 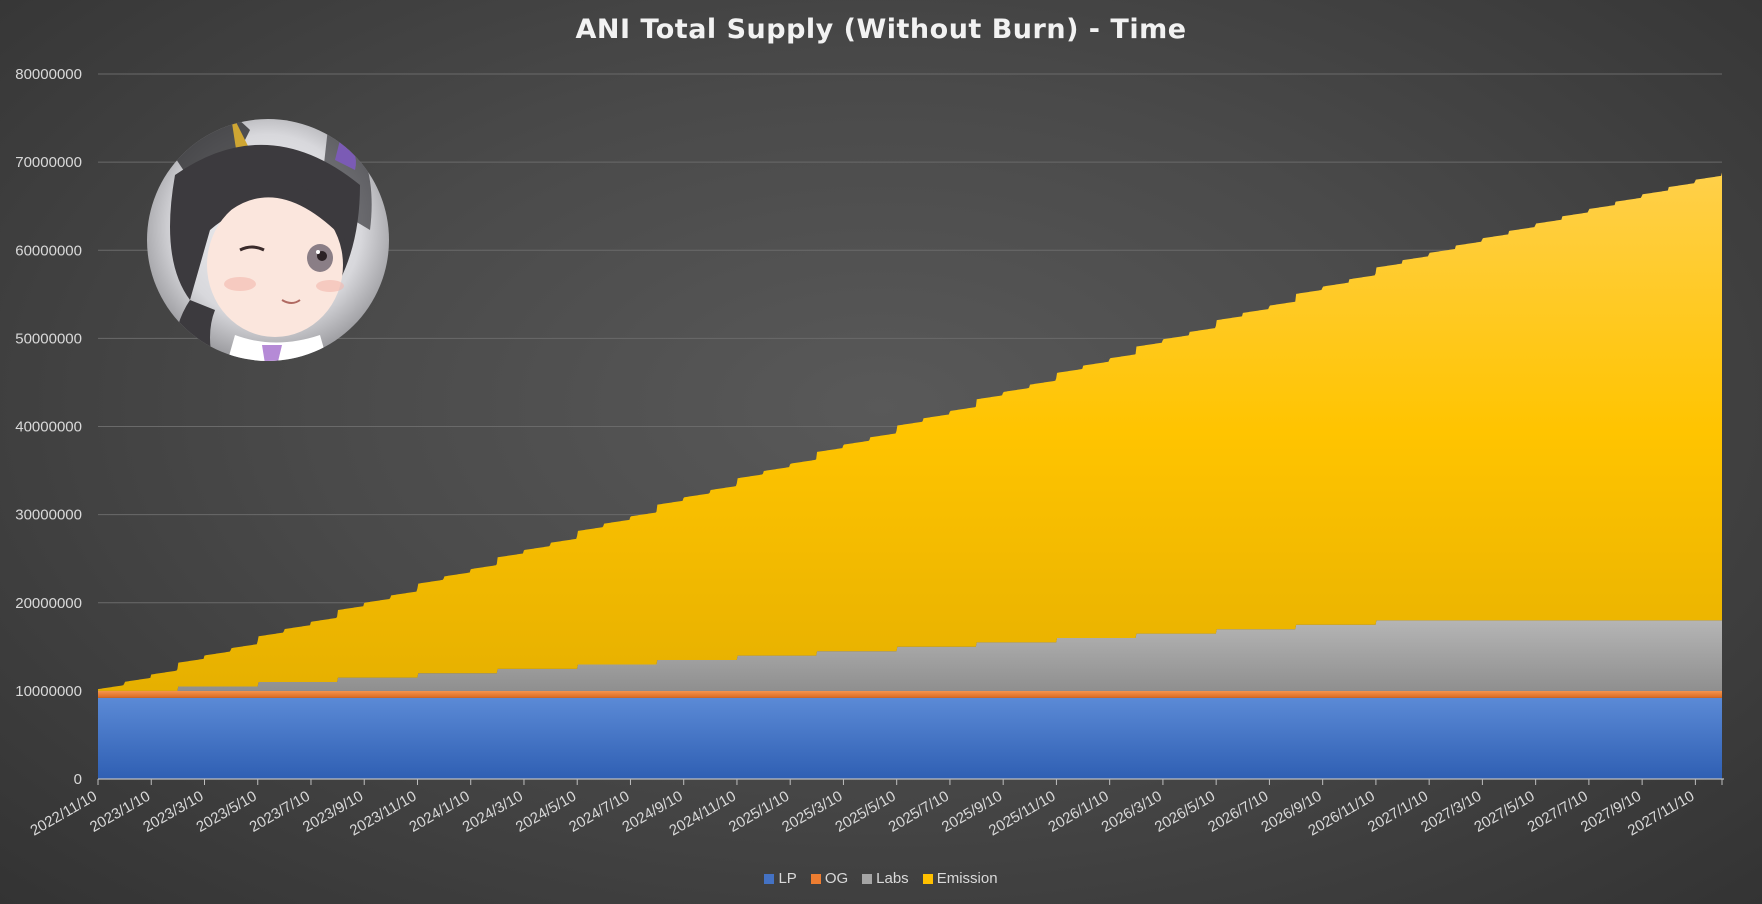 What do you see at coordinates (173, 812) in the screenshot?
I see `x-tick-label: 2023/3/10` at bounding box center [173, 812].